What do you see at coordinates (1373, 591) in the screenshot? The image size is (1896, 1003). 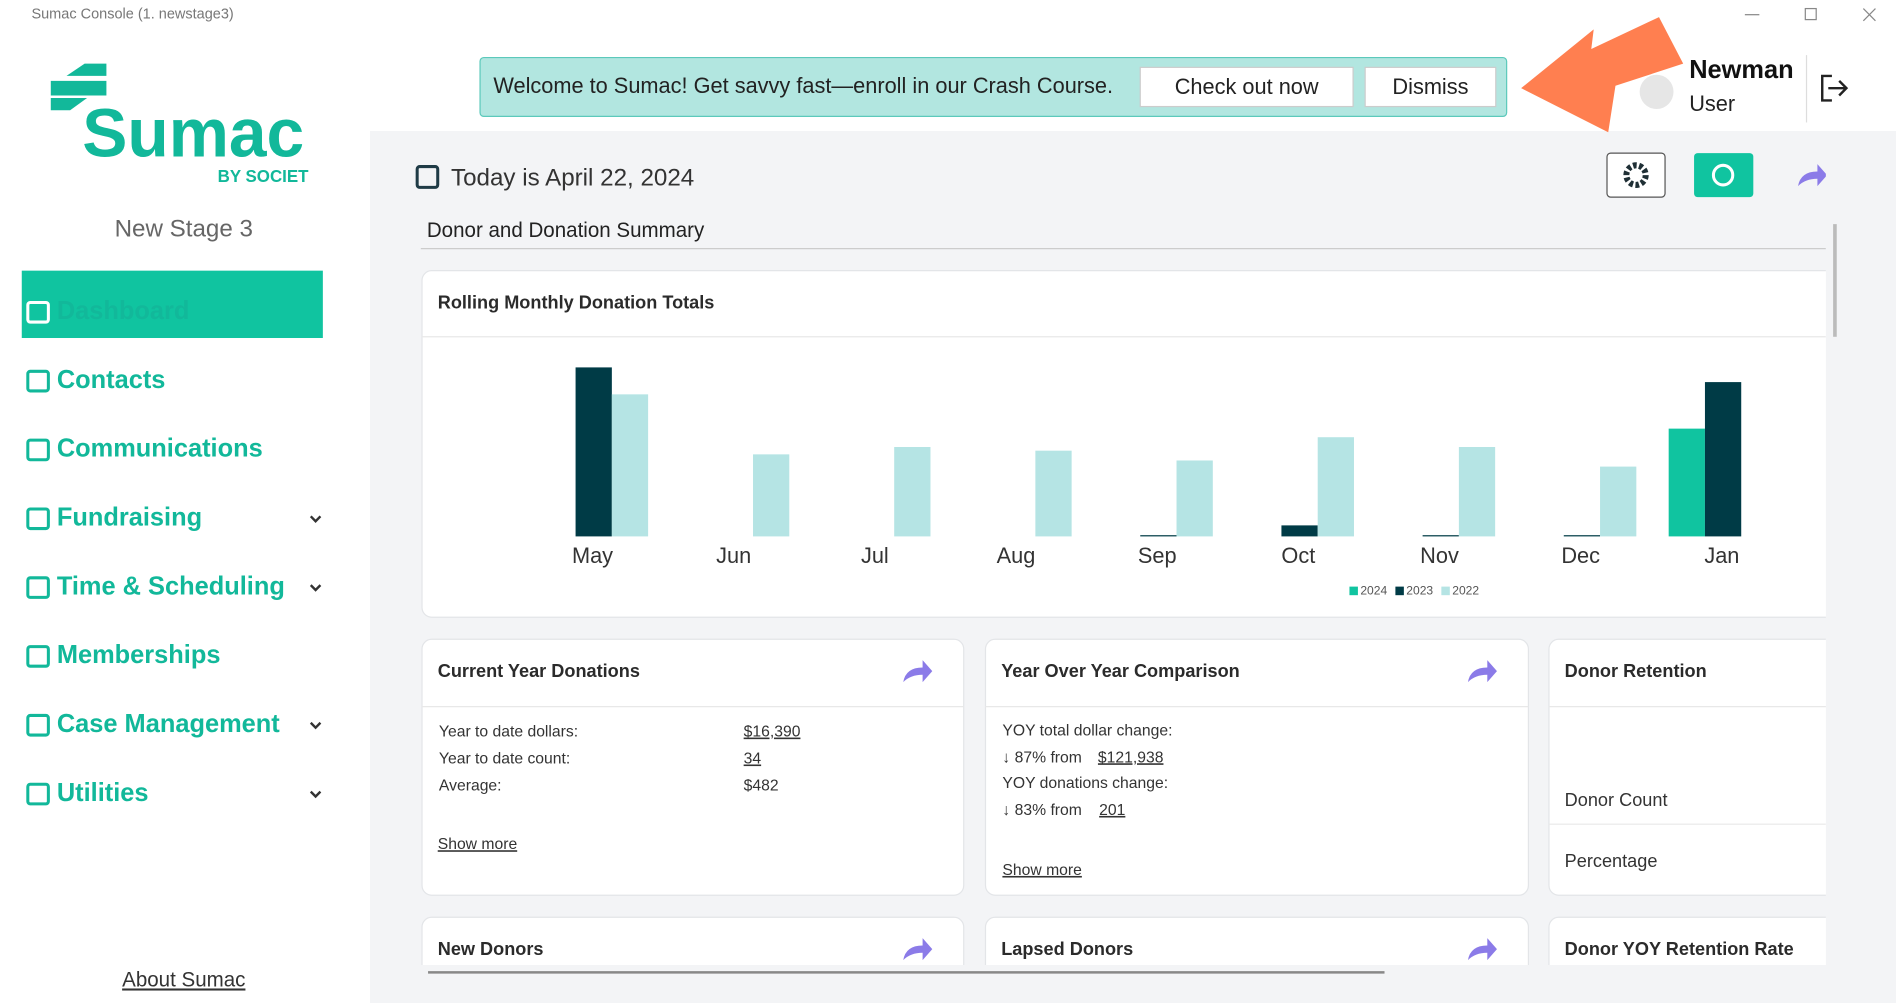 I see `legend-label: 2024` at bounding box center [1373, 591].